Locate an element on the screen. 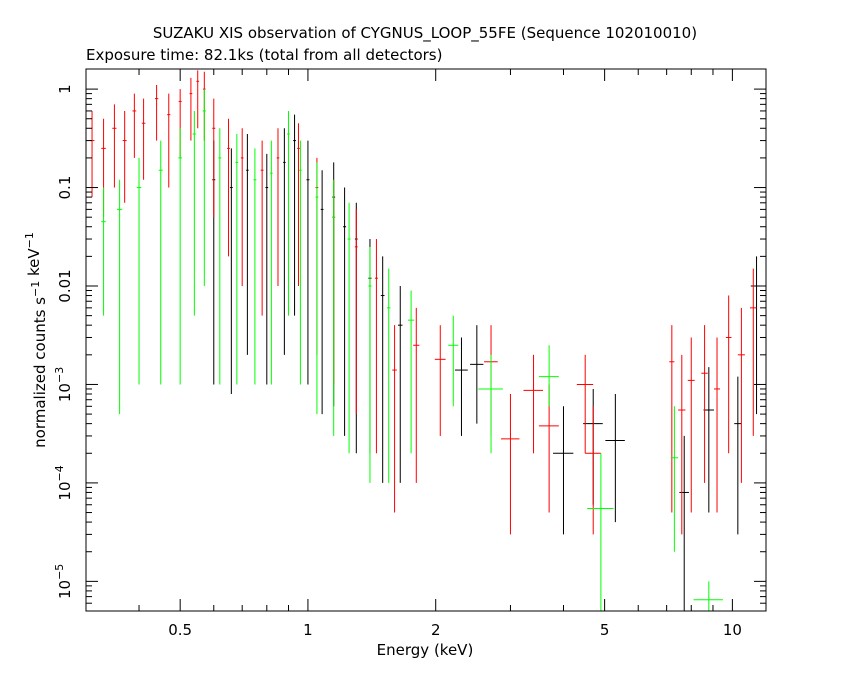  x-tick-label: 10 is located at coordinates (732, 630).